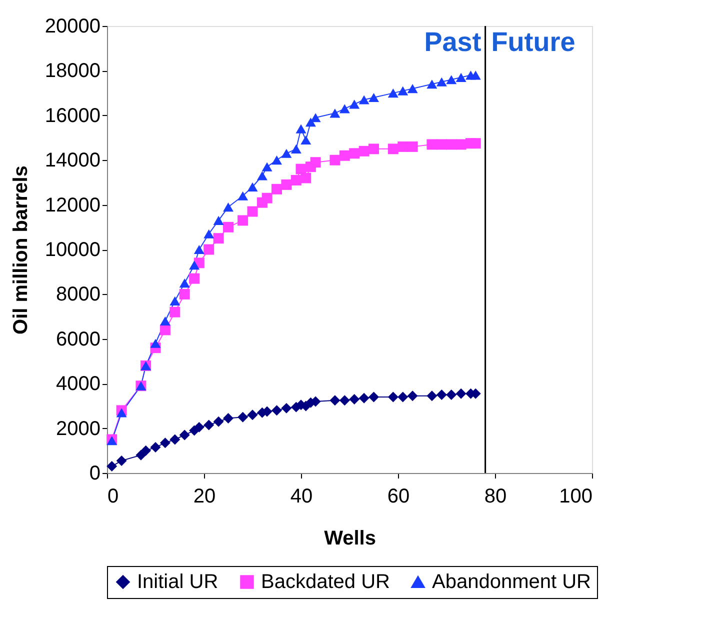 This screenshot has width=725, height=635. Describe the element at coordinates (78, 429) in the screenshot. I see `y-tick-label: 2000` at that location.